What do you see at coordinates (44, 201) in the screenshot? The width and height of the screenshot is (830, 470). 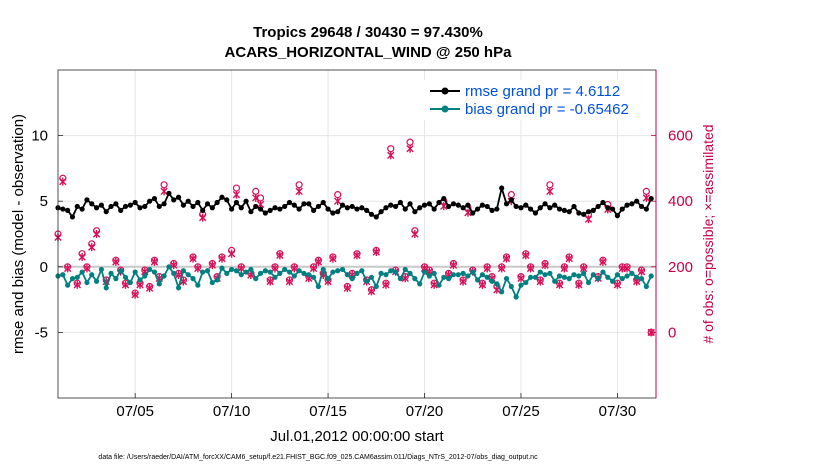 I see `y-tick-label-left: 5` at bounding box center [44, 201].